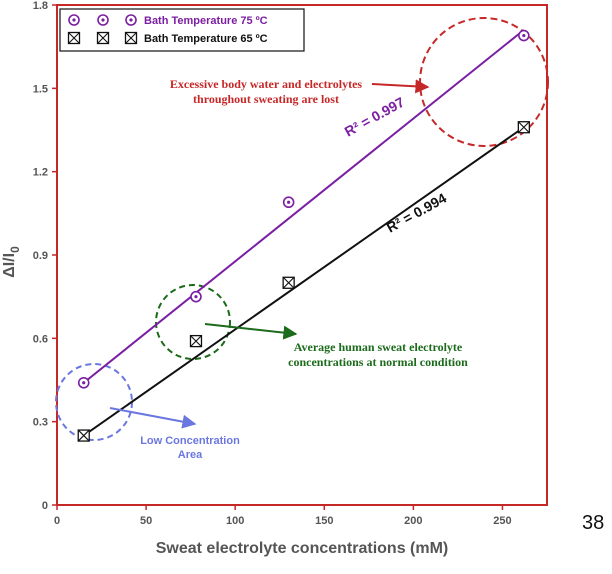 The height and width of the screenshot is (574, 612). I want to click on annotation-average-line2: concentrations at normal condition, so click(378, 362).